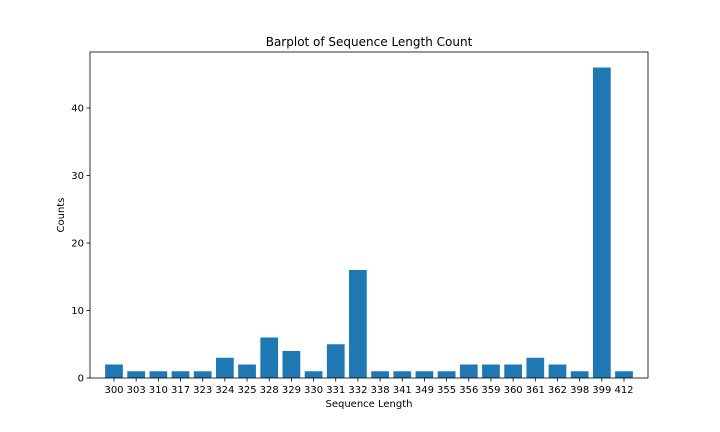 This screenshot has height=432, width=720. I want to click on y-tick-label: 40, so click(77, 109).